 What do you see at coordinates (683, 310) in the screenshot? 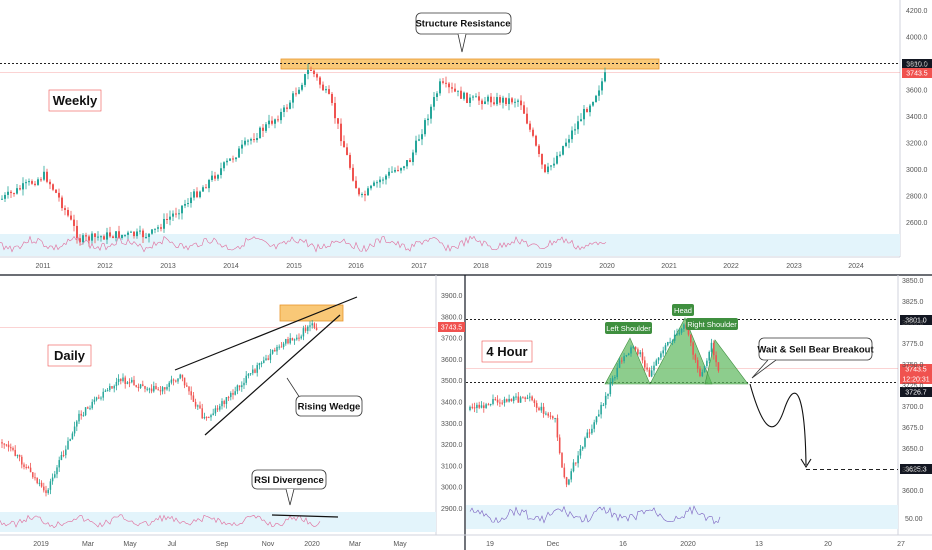
I see `head-tag` at bounding box center [683, 310].